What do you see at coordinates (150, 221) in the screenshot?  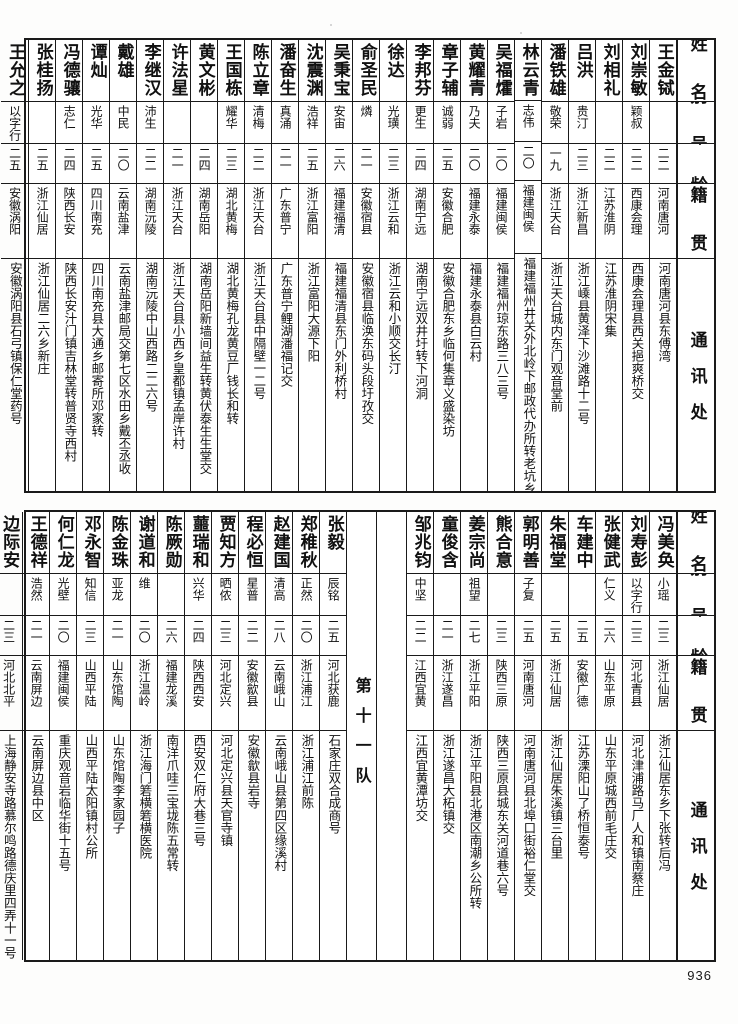 I see `person-native-place-cell: 湖南沅陵` at bounding box center [150, 221].